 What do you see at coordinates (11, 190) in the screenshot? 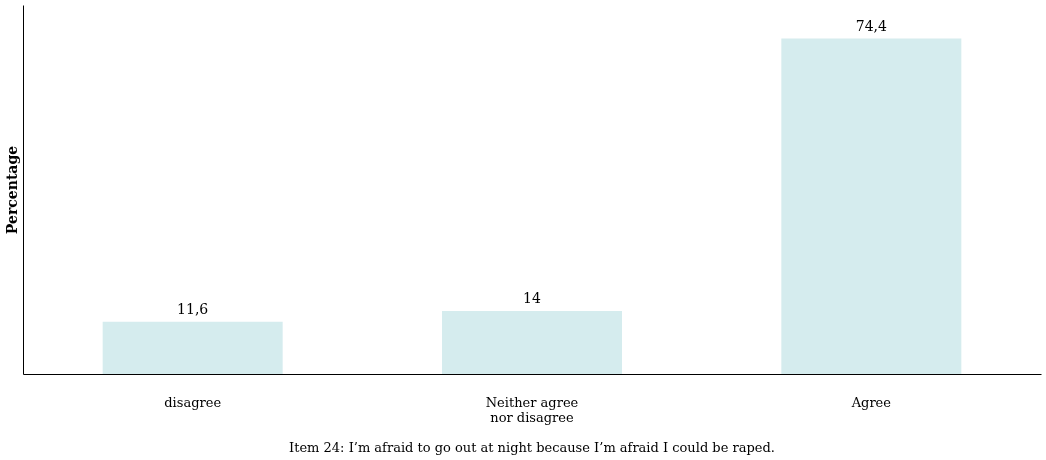
I see `y-axis-title: Percentage` at bounding box center [11, 190].